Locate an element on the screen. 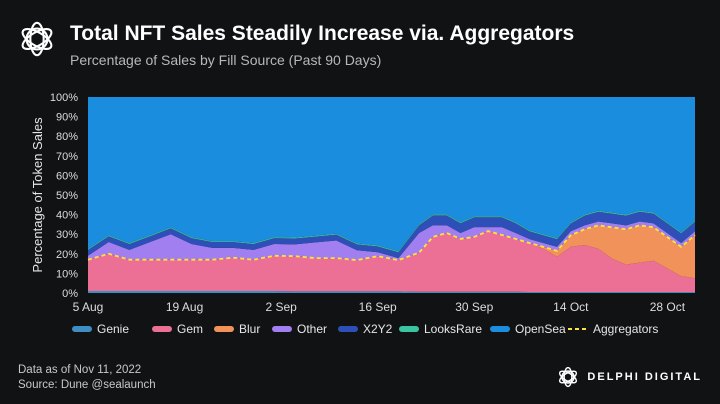  series-area-other is located at coordinates (391, 241).